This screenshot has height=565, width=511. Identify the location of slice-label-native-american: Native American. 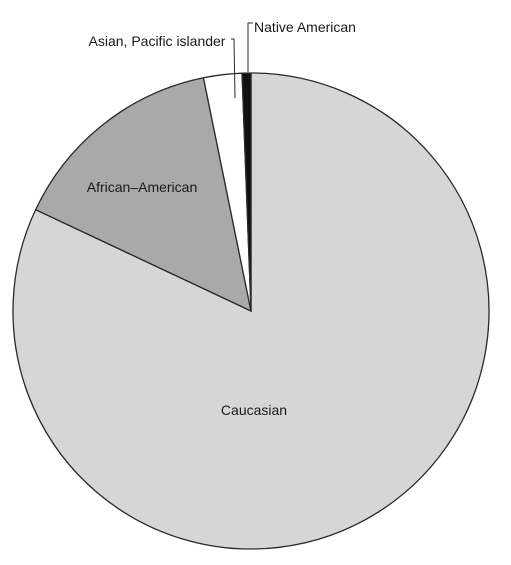
(305, 27).